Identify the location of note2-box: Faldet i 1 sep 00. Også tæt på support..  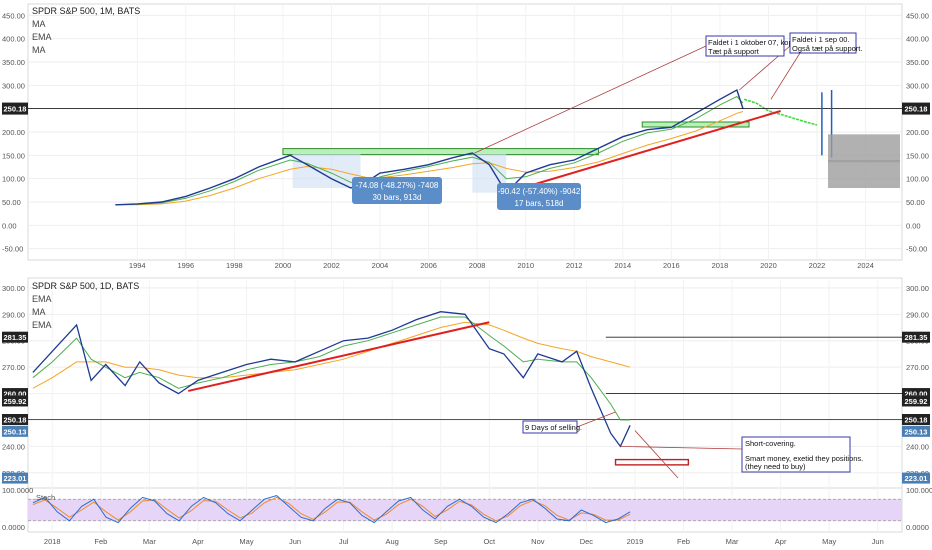
(825, 43).